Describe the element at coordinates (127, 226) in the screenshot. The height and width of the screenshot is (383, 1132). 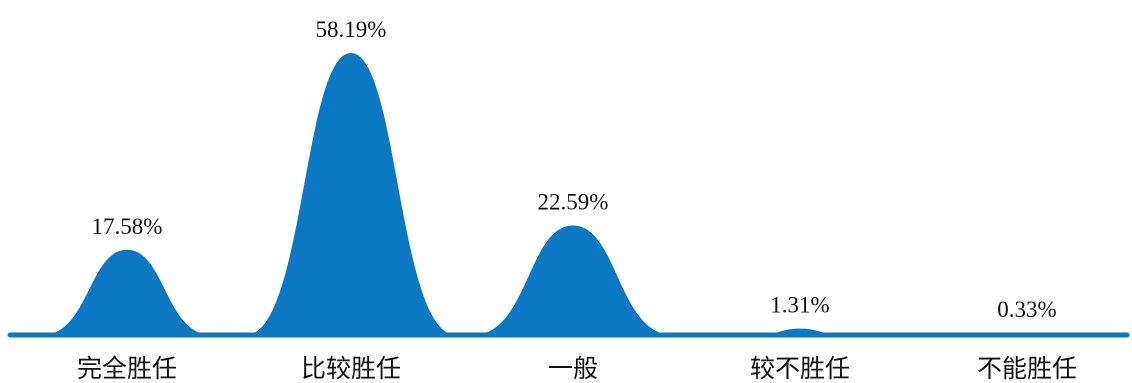
I see `value-label-1: 17.58%` at that location.